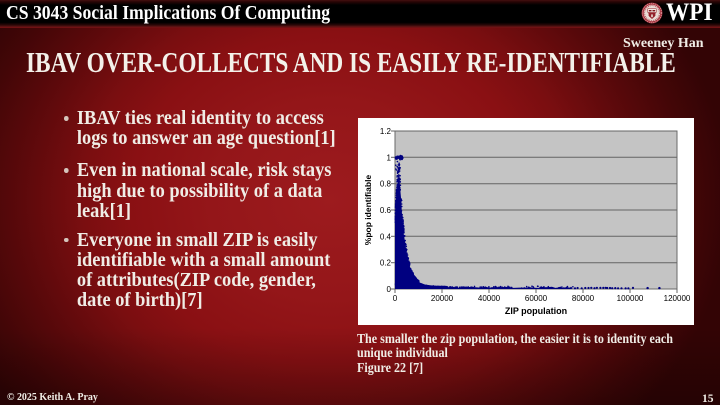 This screenshot has width=720, height=405. I want to click on svg-text: 20000, so click(442, 298).